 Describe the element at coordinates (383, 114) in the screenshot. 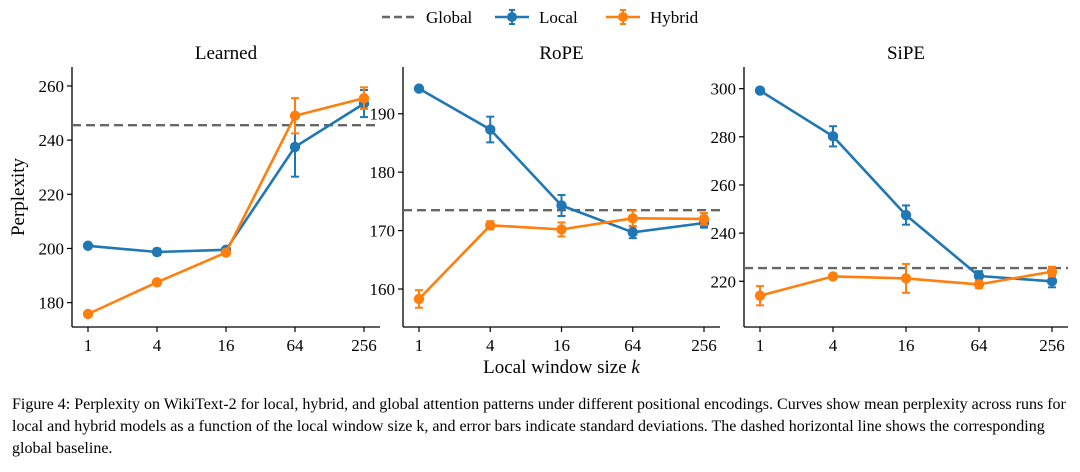

I see `y-tick-label: 190` at that location.